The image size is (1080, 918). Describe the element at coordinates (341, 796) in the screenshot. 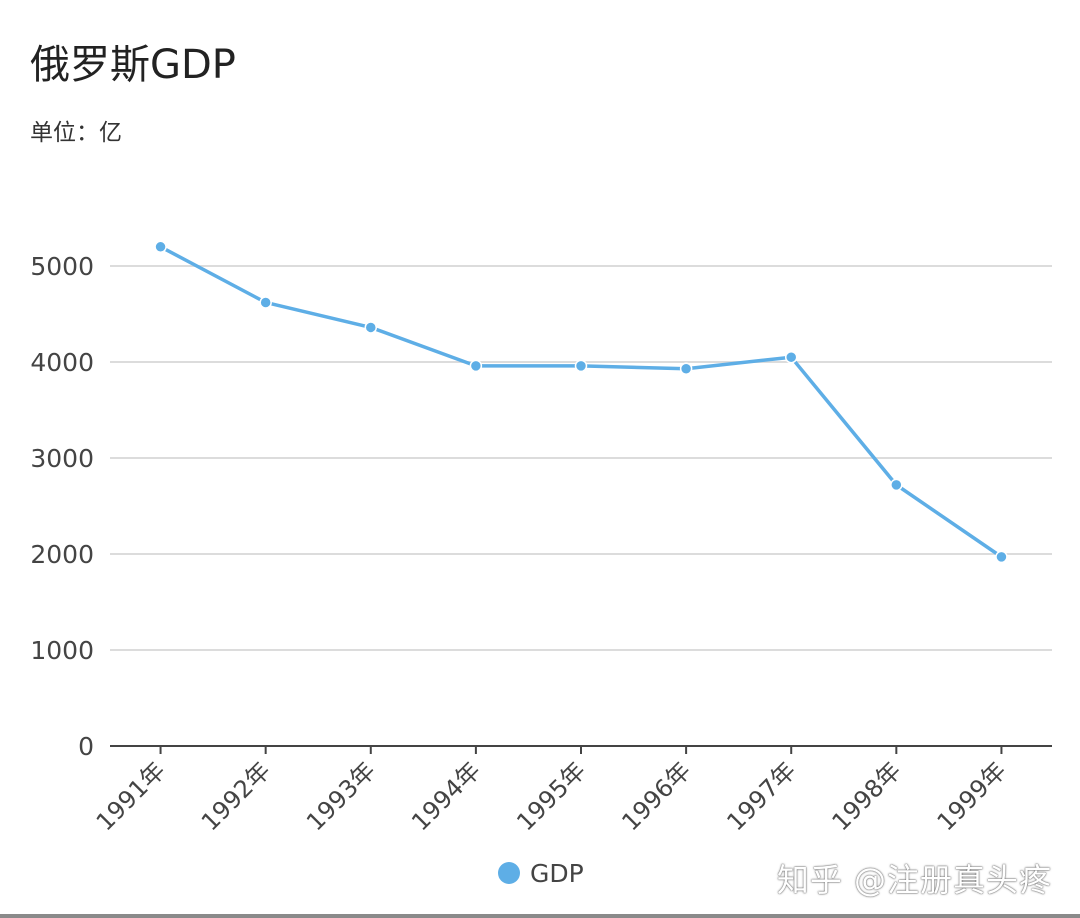

I see `x-tick-label: 1993年` at that location.